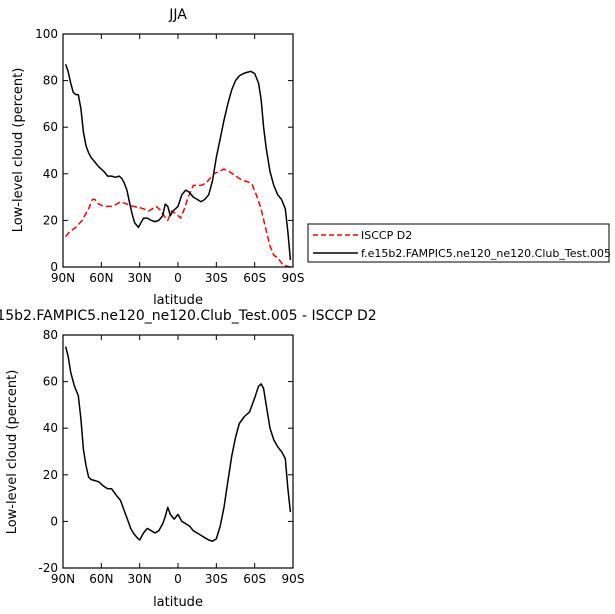 The height and width of the screenshot is (614, 615). I want to click on top-x-tick-label: 30S, so click(216, 278).